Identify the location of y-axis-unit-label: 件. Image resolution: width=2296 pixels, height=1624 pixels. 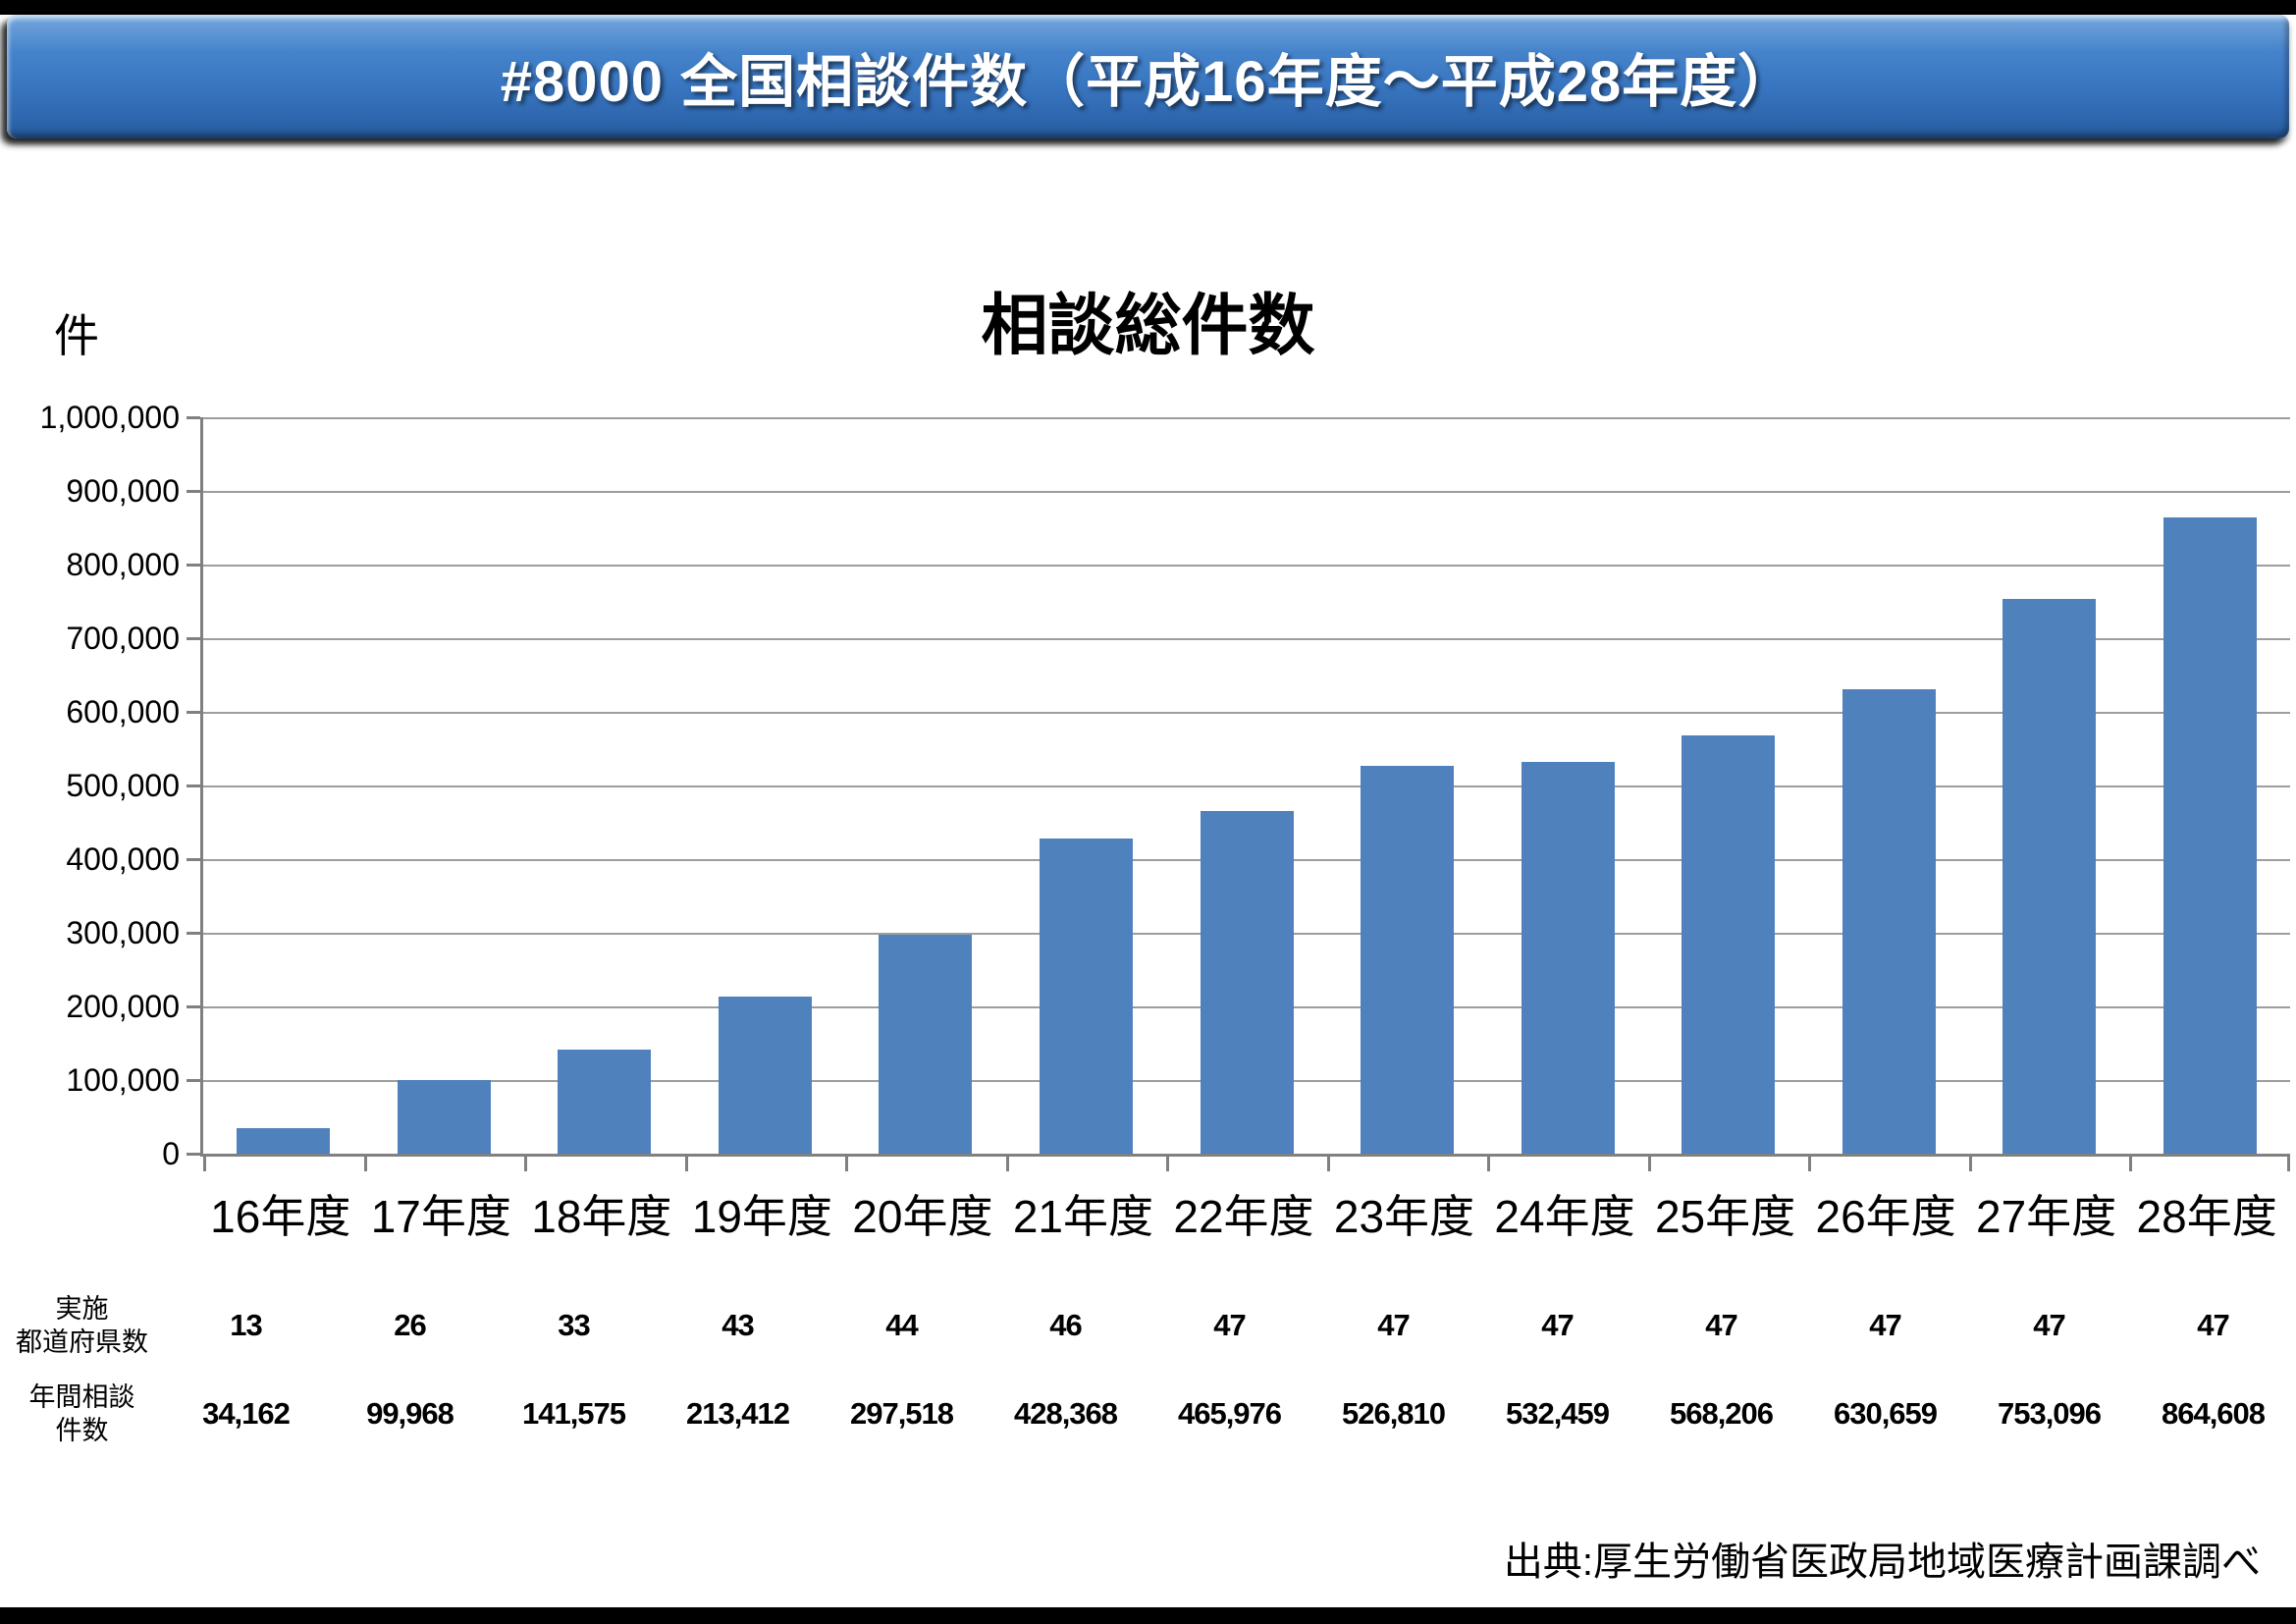
(76, 335).